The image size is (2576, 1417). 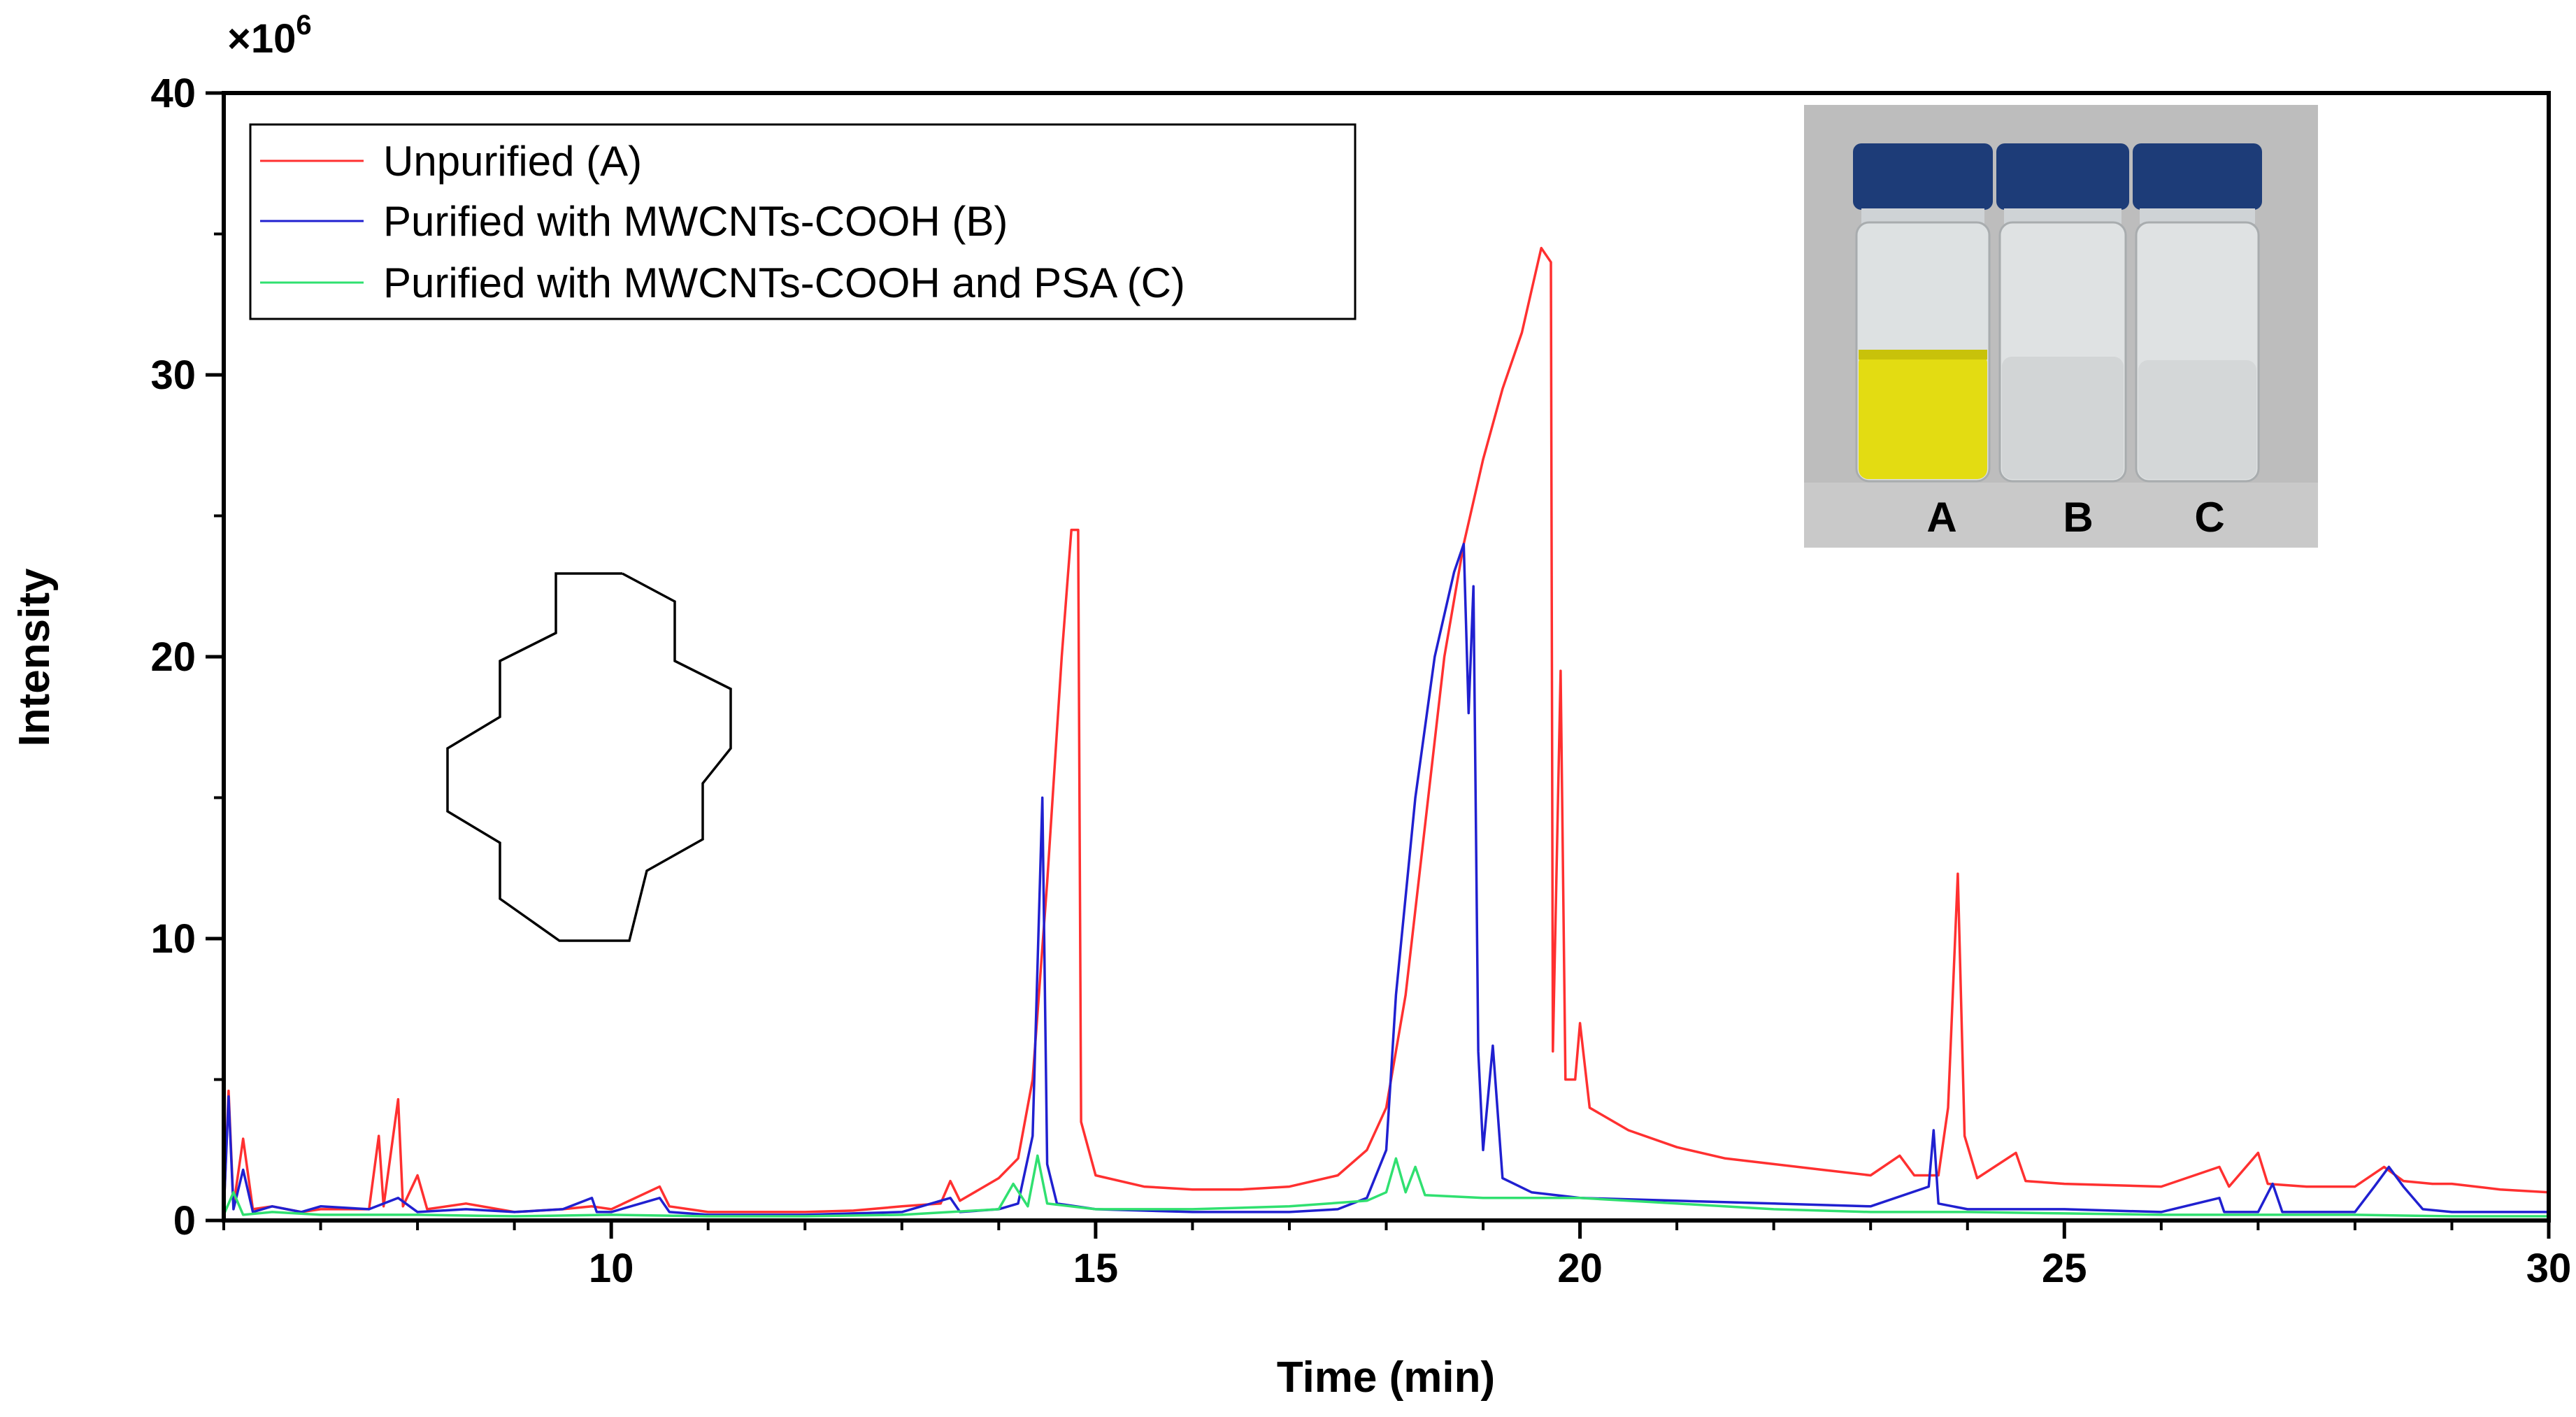 I want to click on vial-b-neck, so click(x=2062, y=216).